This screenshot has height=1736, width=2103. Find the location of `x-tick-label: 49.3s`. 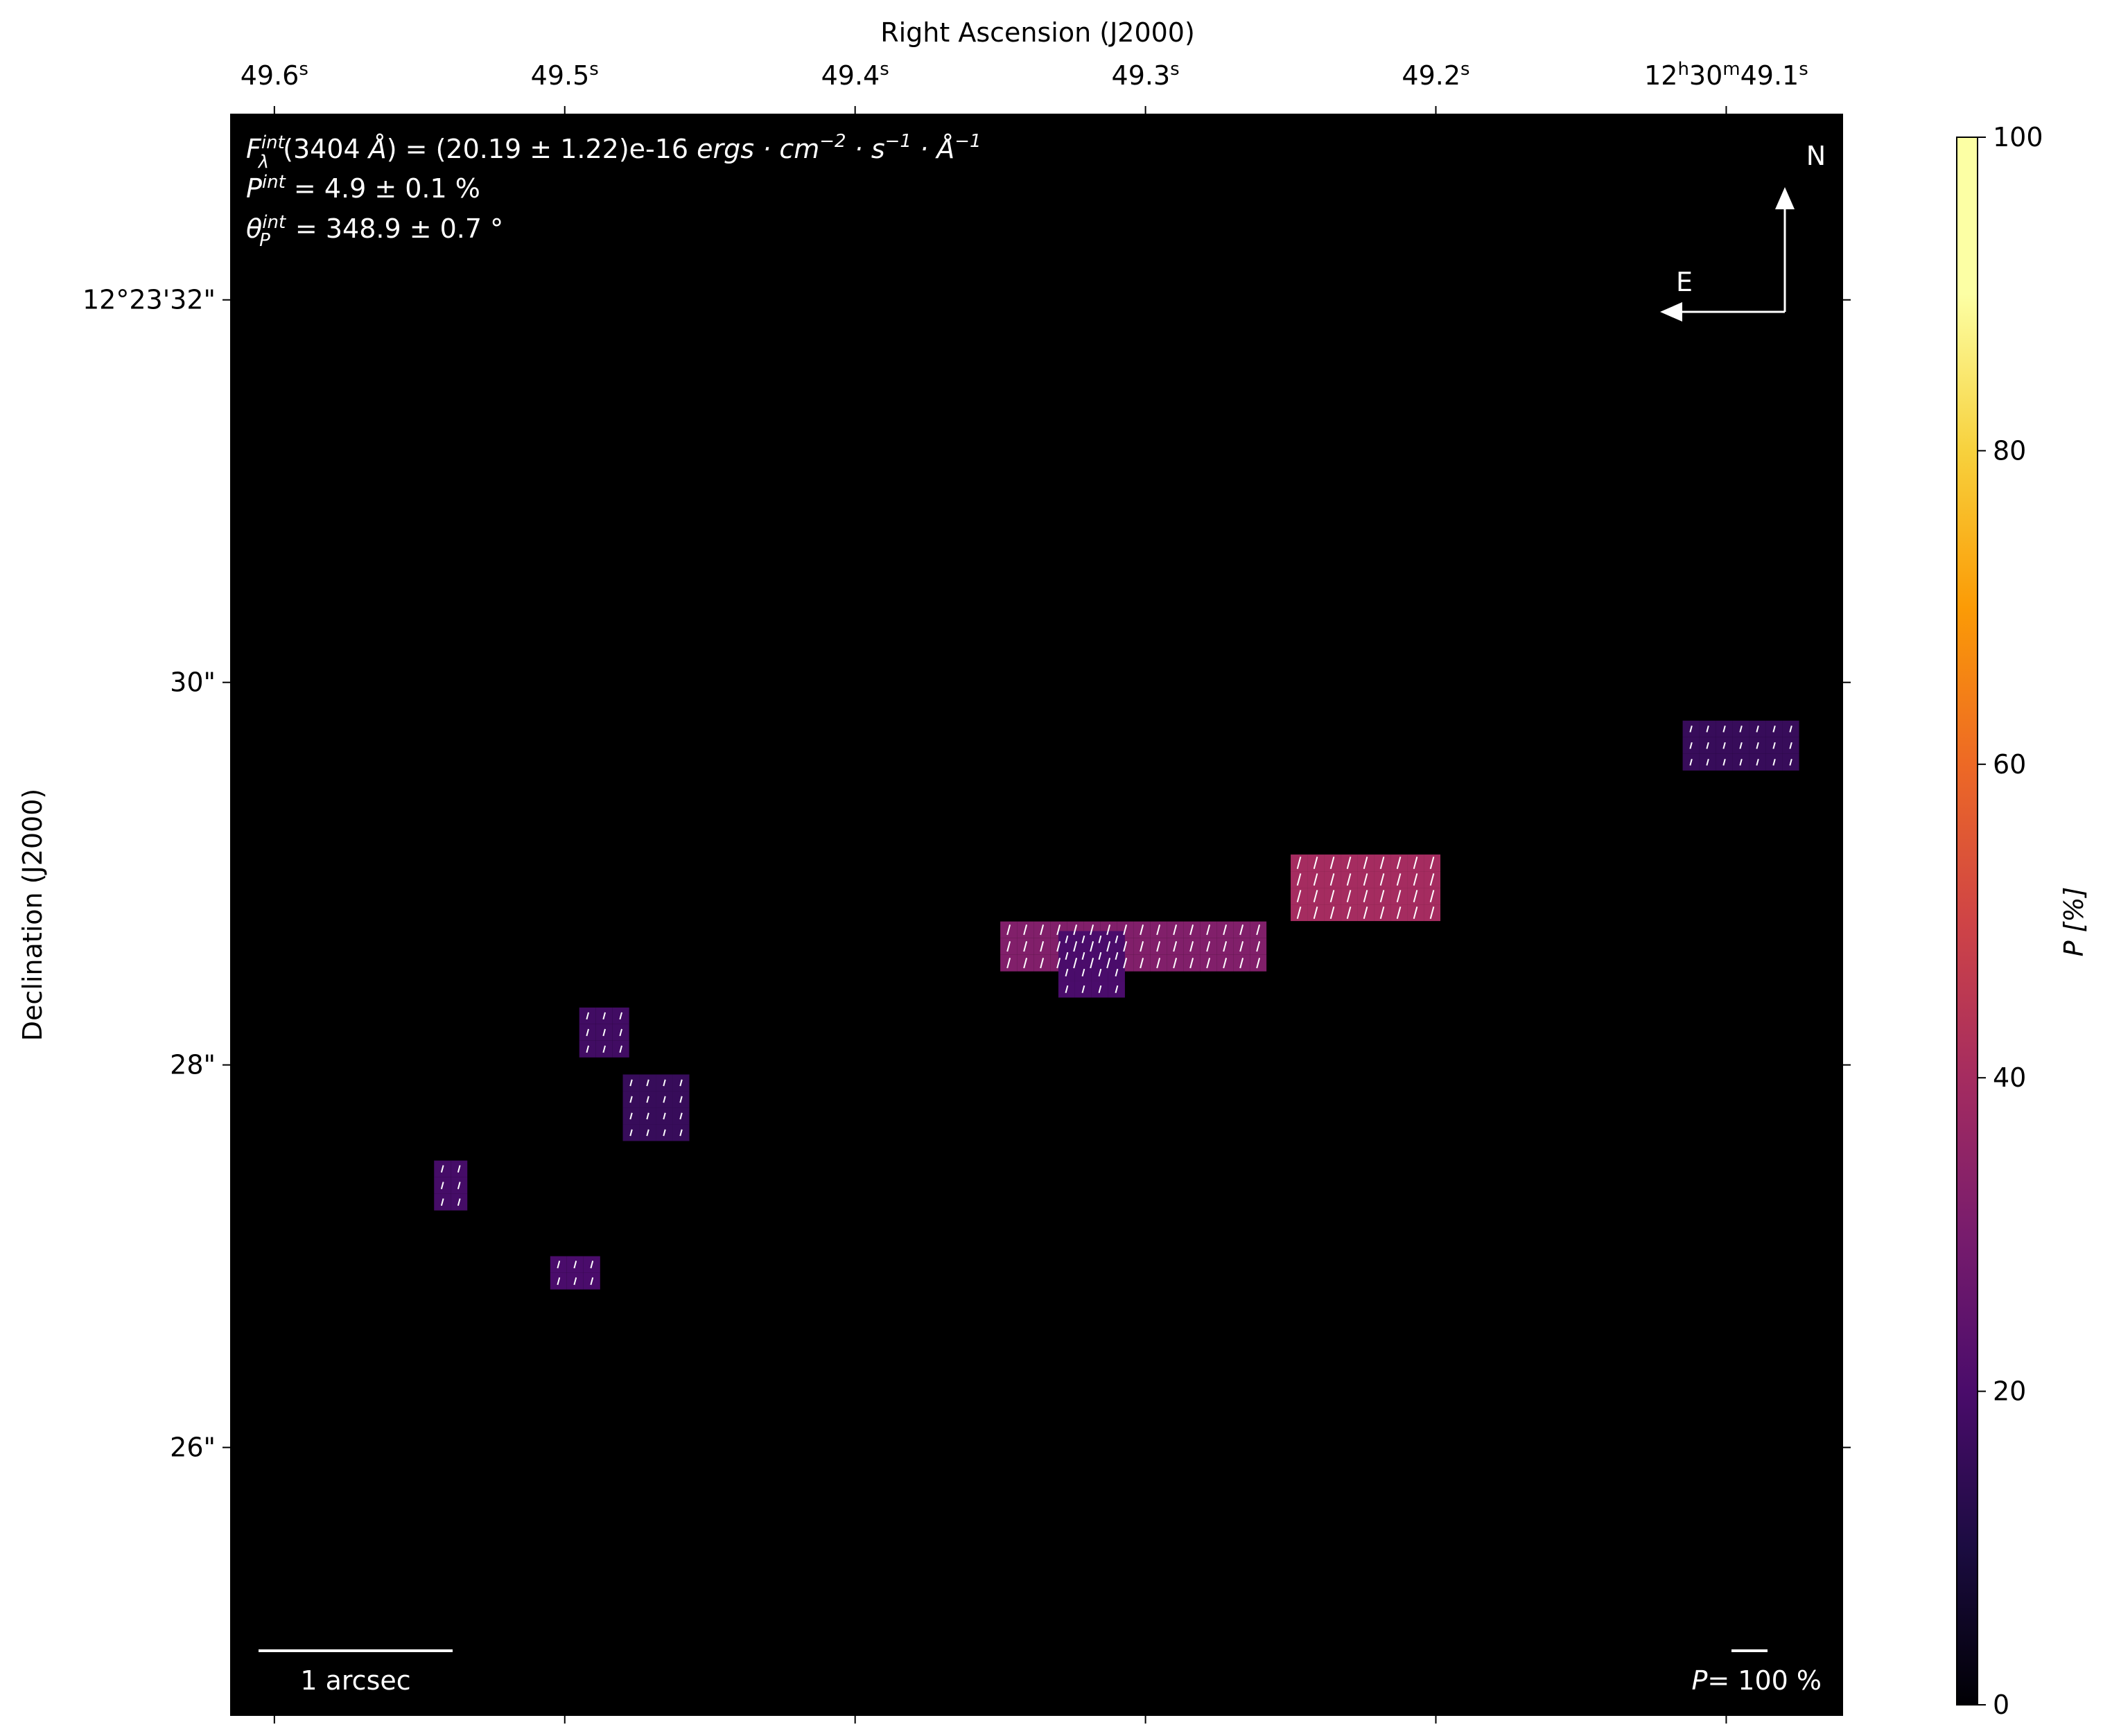

x-tick-label: 49.3s is located at coordinates (1146, 75).